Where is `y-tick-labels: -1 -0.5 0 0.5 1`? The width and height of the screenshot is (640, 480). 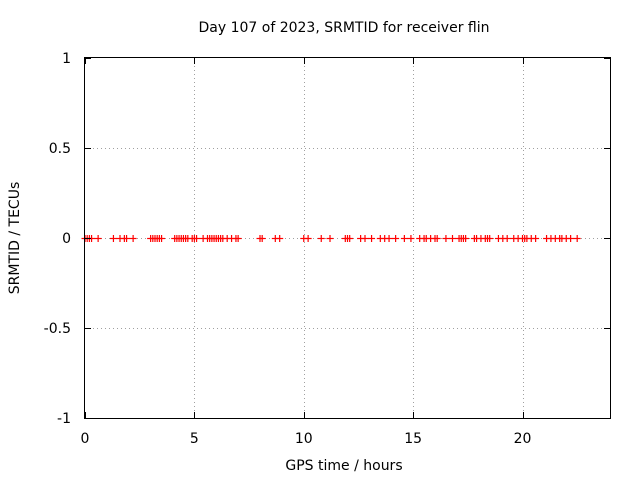 y-tick-labels: -1 -0.5 0 0.5 1 is located at coordinates (57, 239).